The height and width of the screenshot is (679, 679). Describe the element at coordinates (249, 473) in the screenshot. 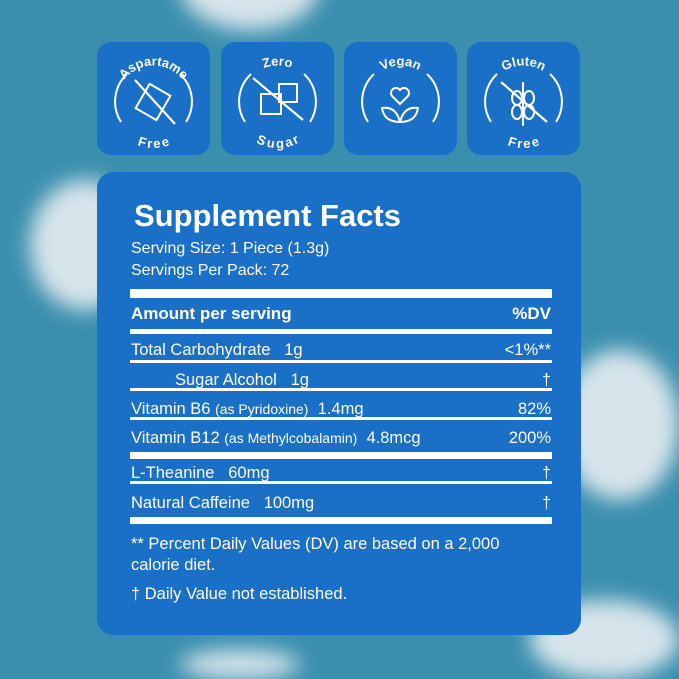

I see `nutrient-amount: 60mg` at that location.